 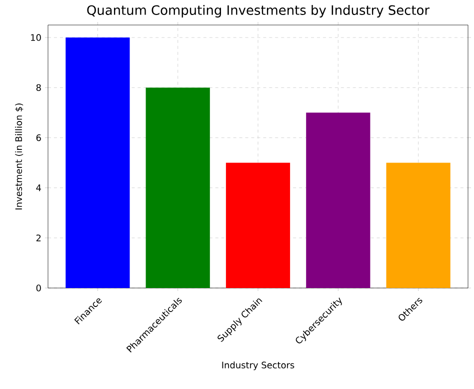 I want to click on y-tick-label: 6, so click(x=38, y=138).